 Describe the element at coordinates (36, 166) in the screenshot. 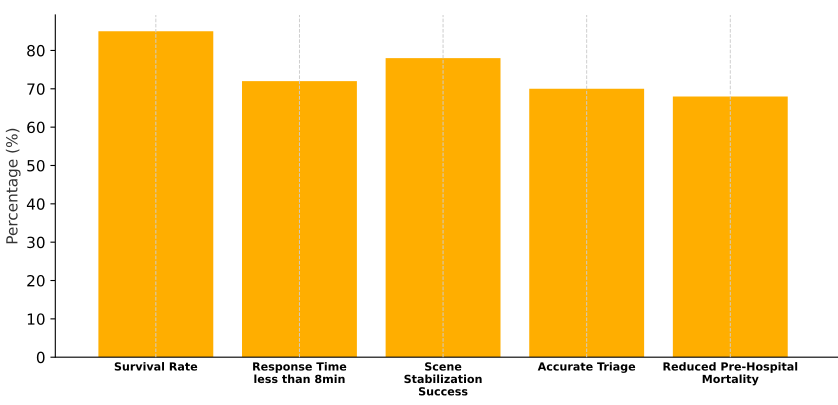

I see `y-tick-label: 50` at that location.